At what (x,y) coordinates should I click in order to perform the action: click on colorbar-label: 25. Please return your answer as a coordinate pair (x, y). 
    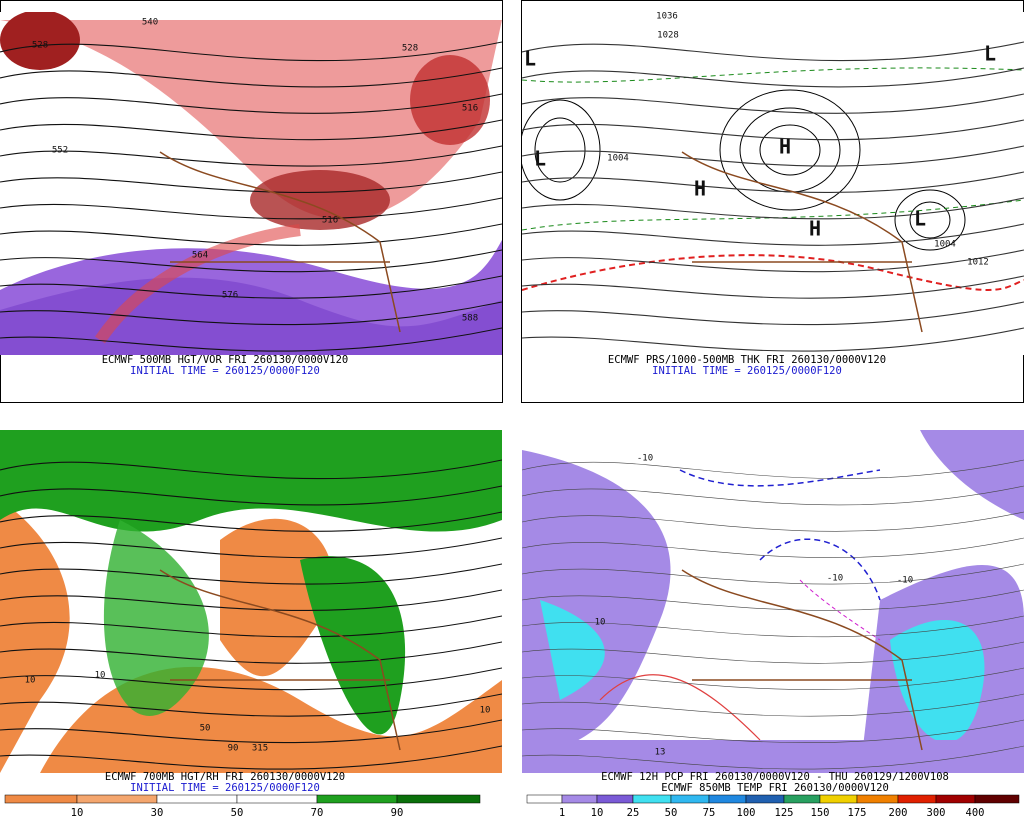
    Looking at the image, I should click on (633, 813).